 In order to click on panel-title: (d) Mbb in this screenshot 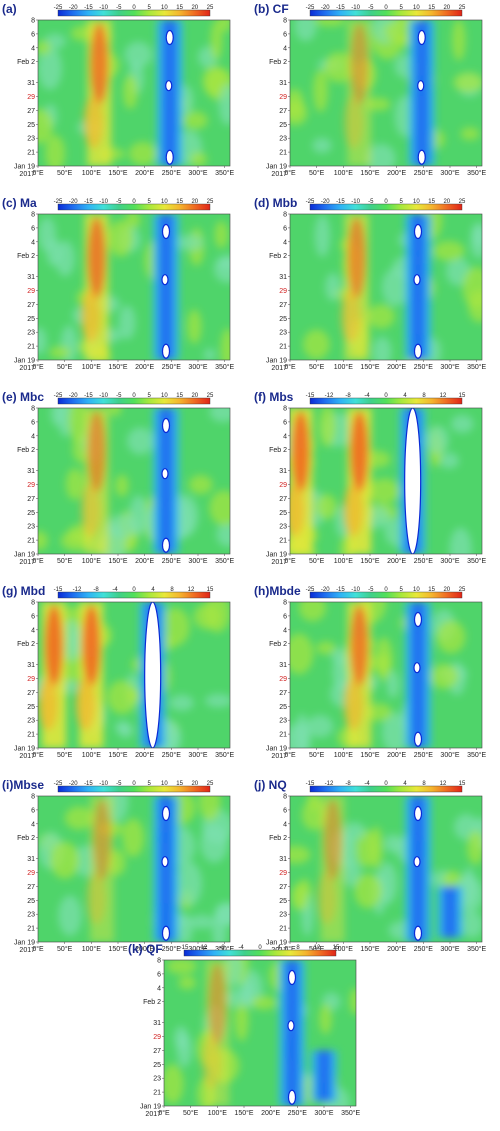, I will do `click(276, 203)`.